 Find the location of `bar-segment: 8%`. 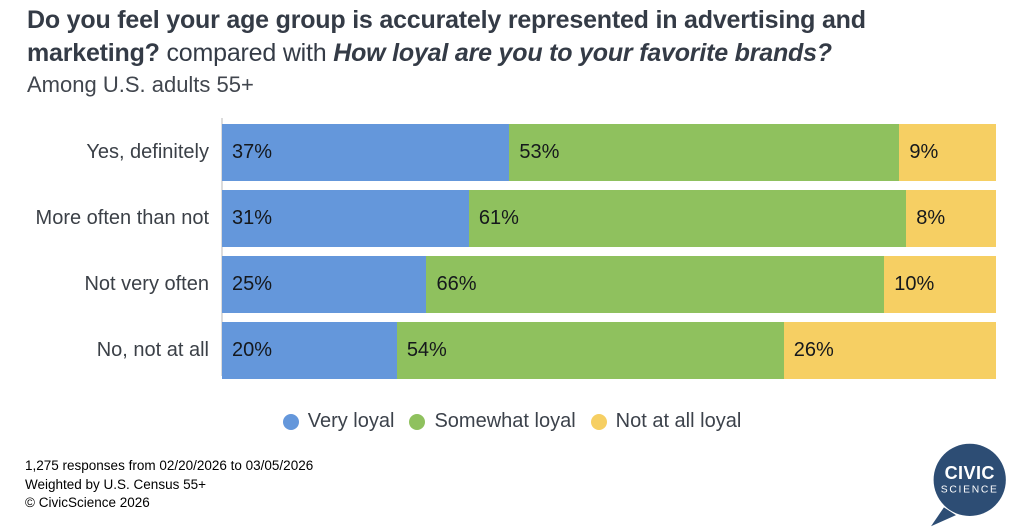

bar-segment: 8% is located at coordinates (951, 218).